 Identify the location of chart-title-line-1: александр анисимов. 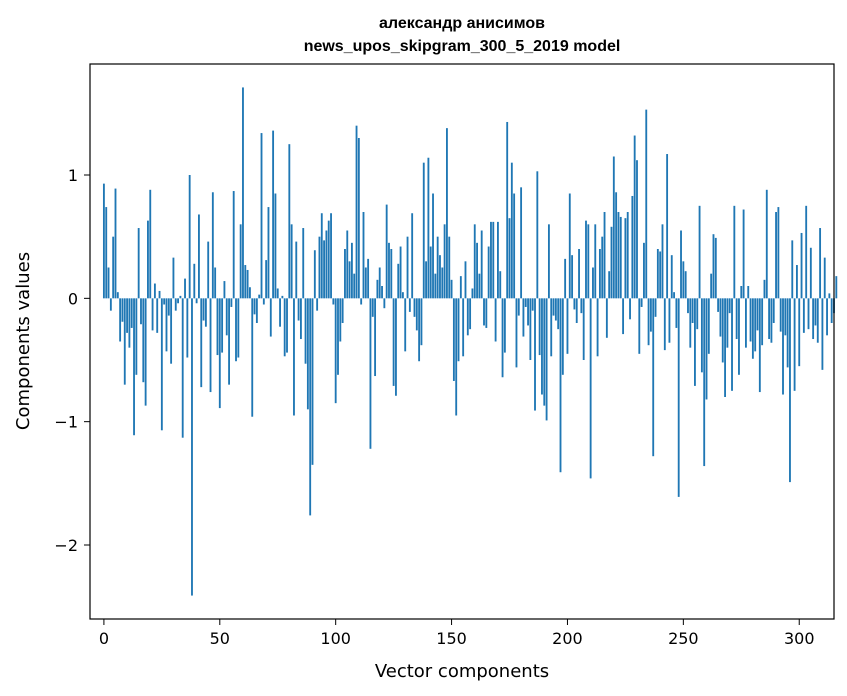
(462, 23).